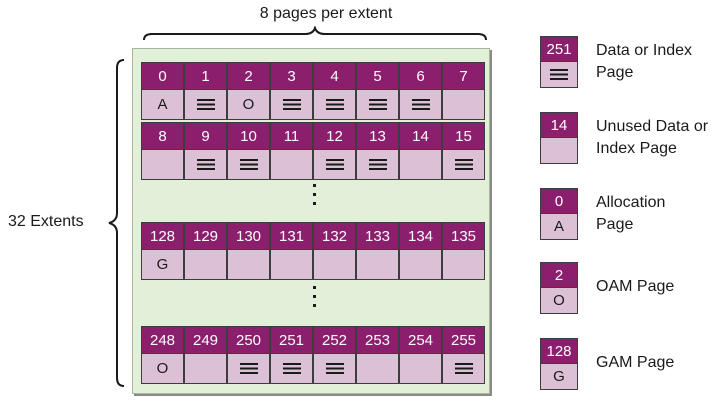  Describe the element at coordinates (334, 76) in the screenshot. I see `page-number: 4` at that location.